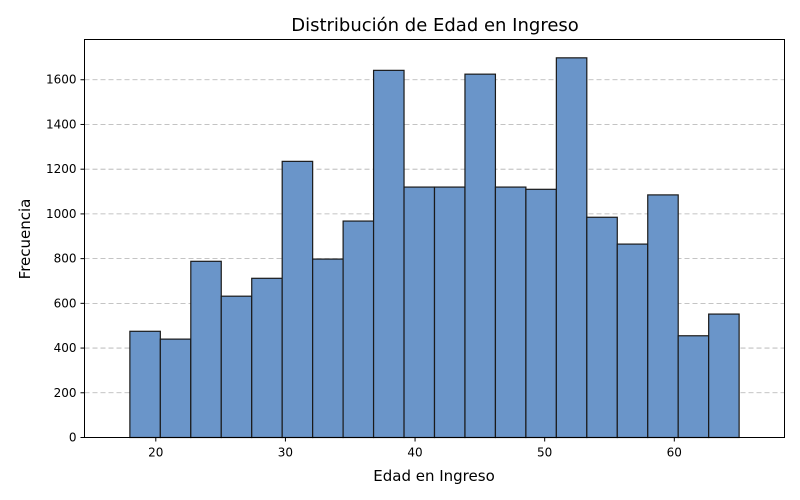 This screenshot has width=800, height=500. I want to click on y-tick-label: 800, so click(65, 259).